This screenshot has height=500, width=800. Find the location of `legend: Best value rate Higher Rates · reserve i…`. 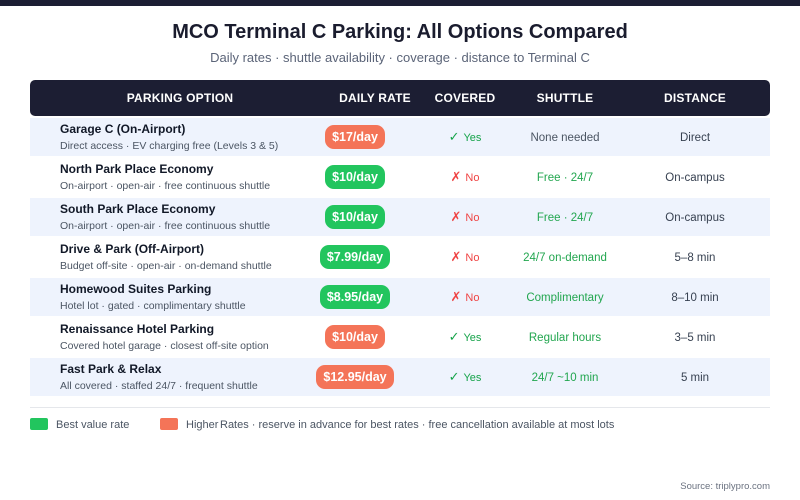

legend: Best value rate Higher Rates · reserve i… is located at coordinates (400, 425).